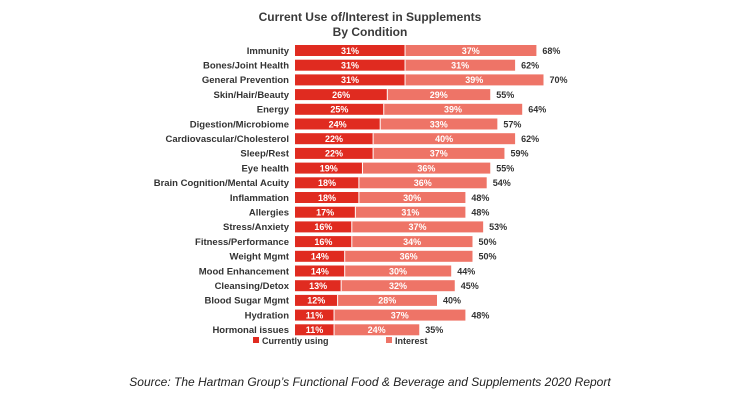  Describe the element at coordinates (466, 271) in the screenshot. I see `data-label-total: 44%` at that location.